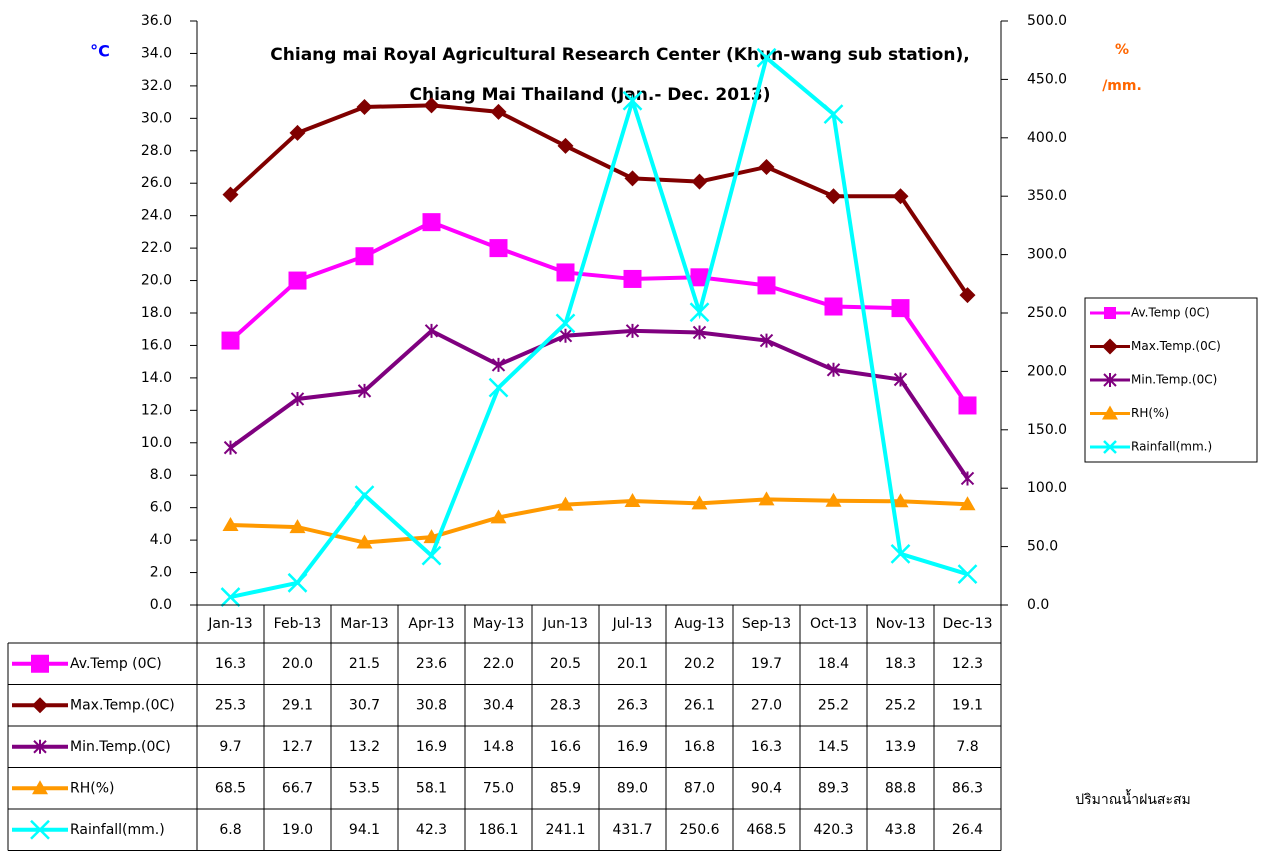  What do you see at coordinates (161, 475) in the screenshot?
I see `y-tick-label: 8.0` at bounding box center [161, 475].